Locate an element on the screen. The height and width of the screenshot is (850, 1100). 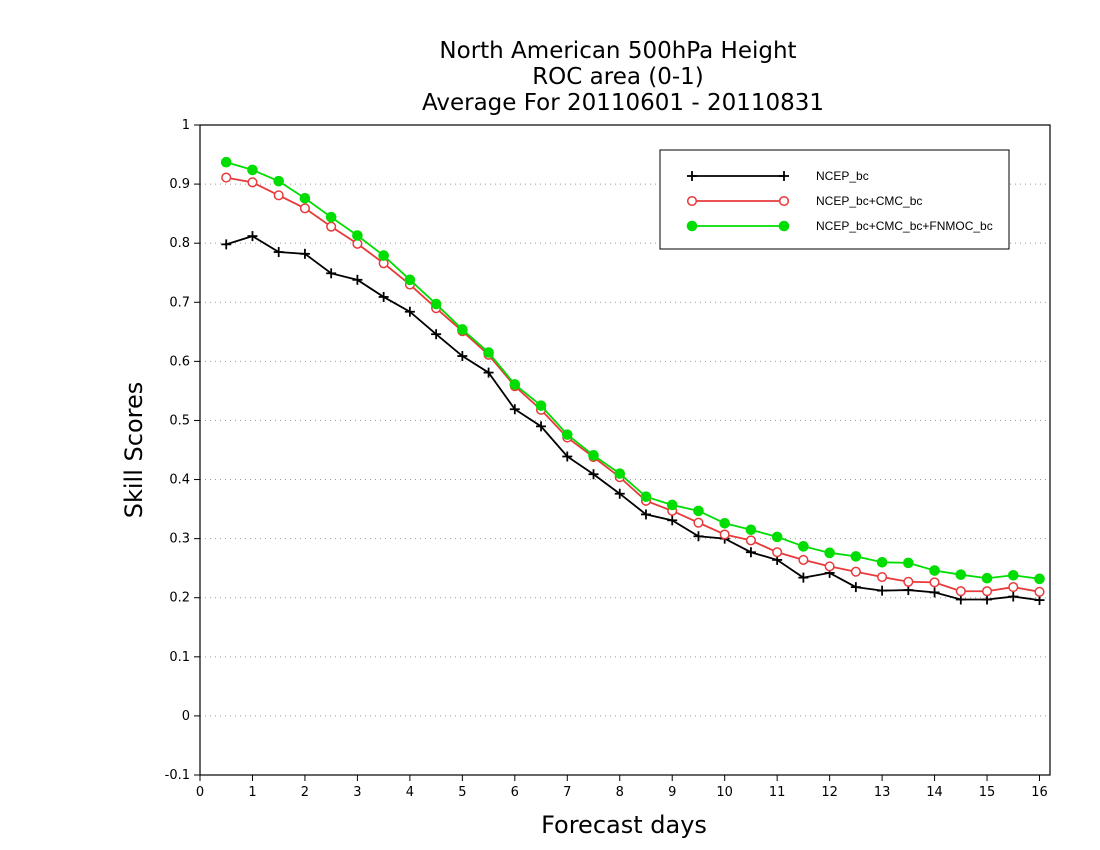
legend-item: NCEP_bc is located at coordinates (778, 176).